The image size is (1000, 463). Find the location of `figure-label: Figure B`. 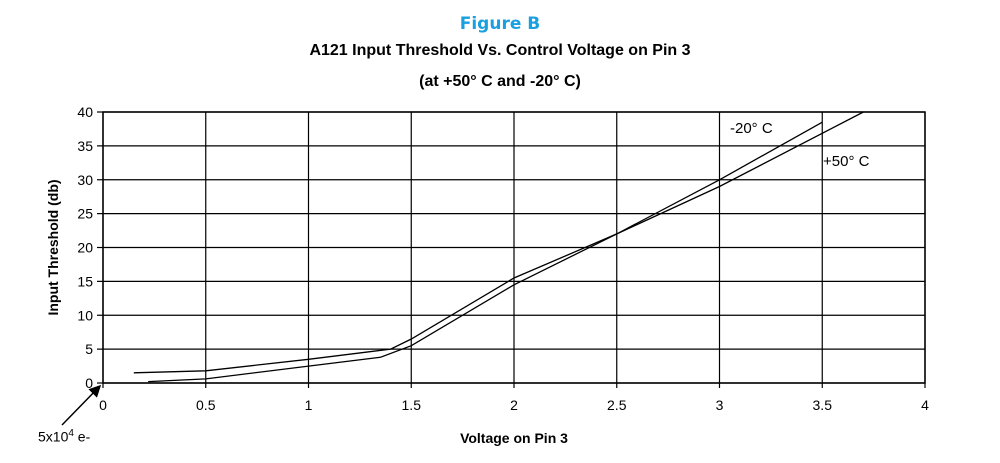

figure-label: Figure B is located at coordinates (500, 24).